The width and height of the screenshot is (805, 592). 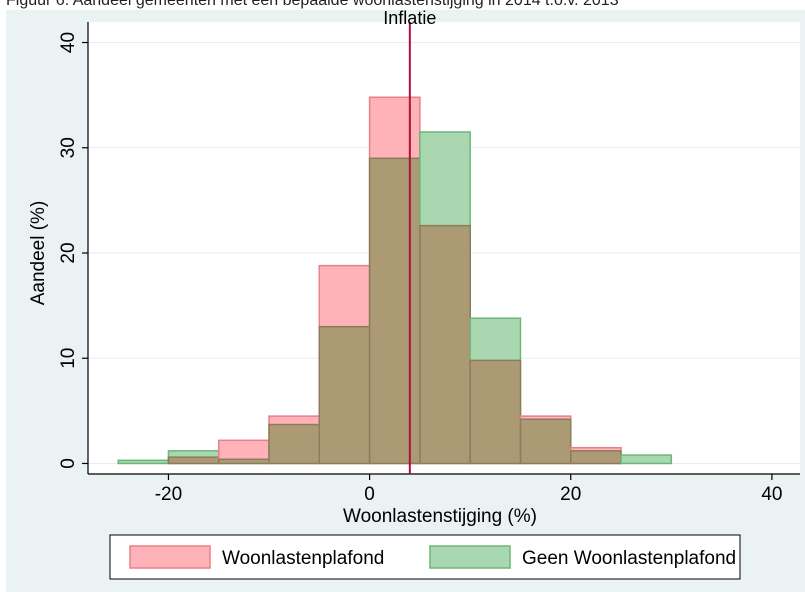 What do you see at coordinates (143, 462) in the screenshot?
I see `bar-geen-woonlastenplafond--25` at bounding box center [143, 462].